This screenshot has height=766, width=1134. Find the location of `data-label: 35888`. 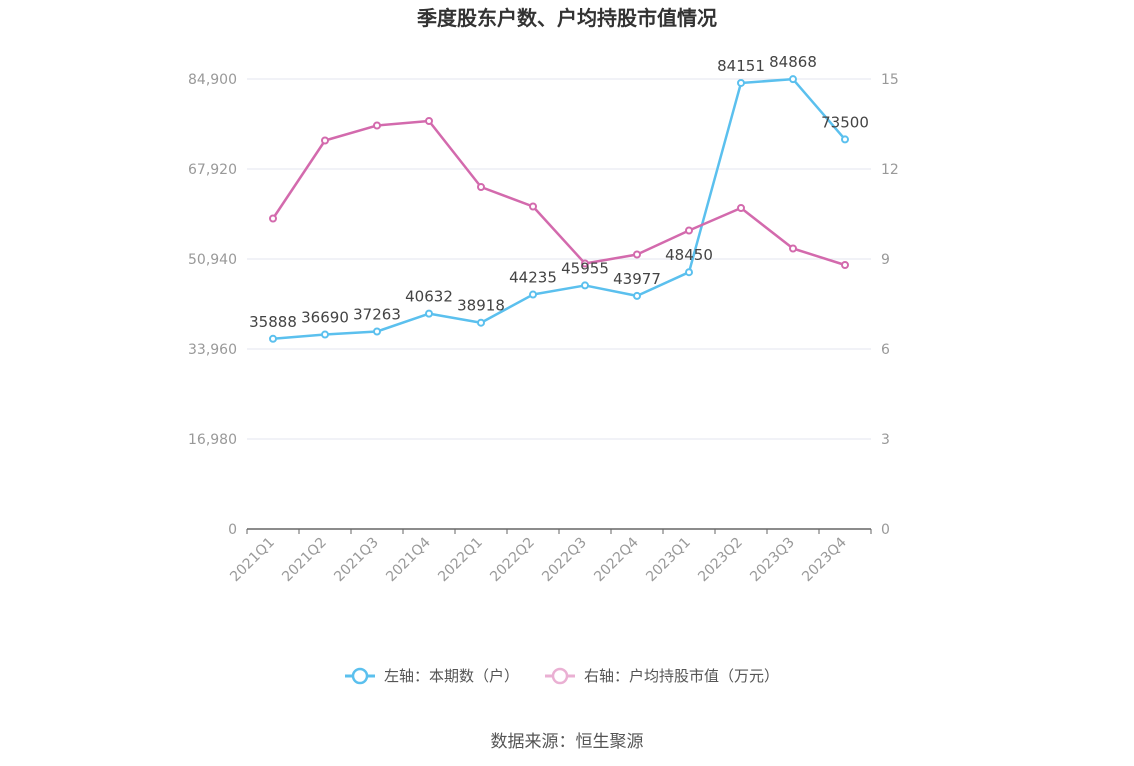

data-label: 35888 is located at coordinates (273, 322).